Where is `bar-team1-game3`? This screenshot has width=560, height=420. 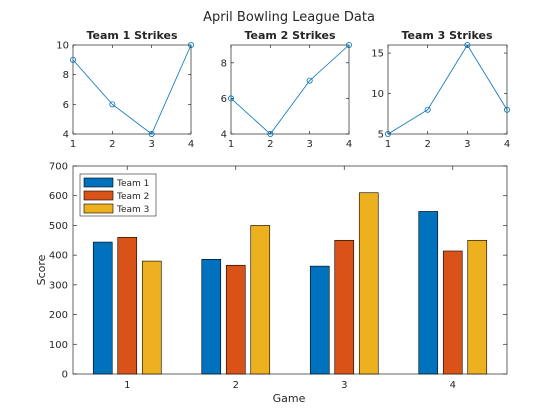
bar-team1-game3 is located at coordinates (319, 320).